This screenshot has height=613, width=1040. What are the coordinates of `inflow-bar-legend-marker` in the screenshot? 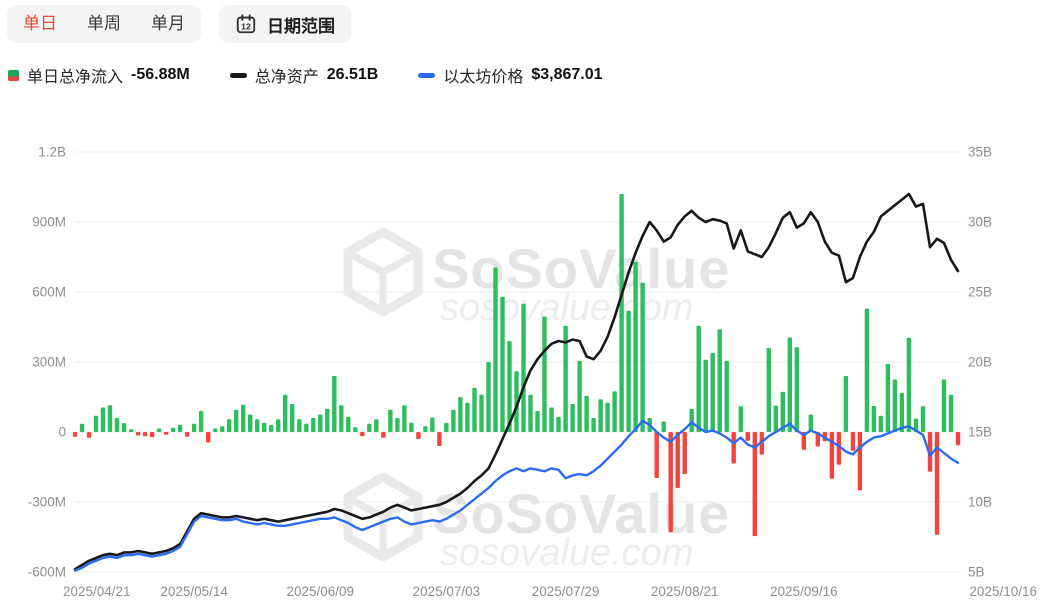 It's located at (13, 75).